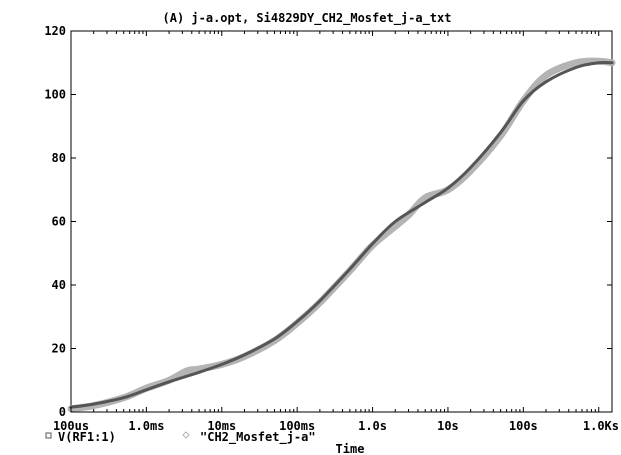 The height and width of the screenshot is (455, 621). Describe the element at coordinates (350, 448) in the screenshot. I see `x-axis-label: Time` at that location.